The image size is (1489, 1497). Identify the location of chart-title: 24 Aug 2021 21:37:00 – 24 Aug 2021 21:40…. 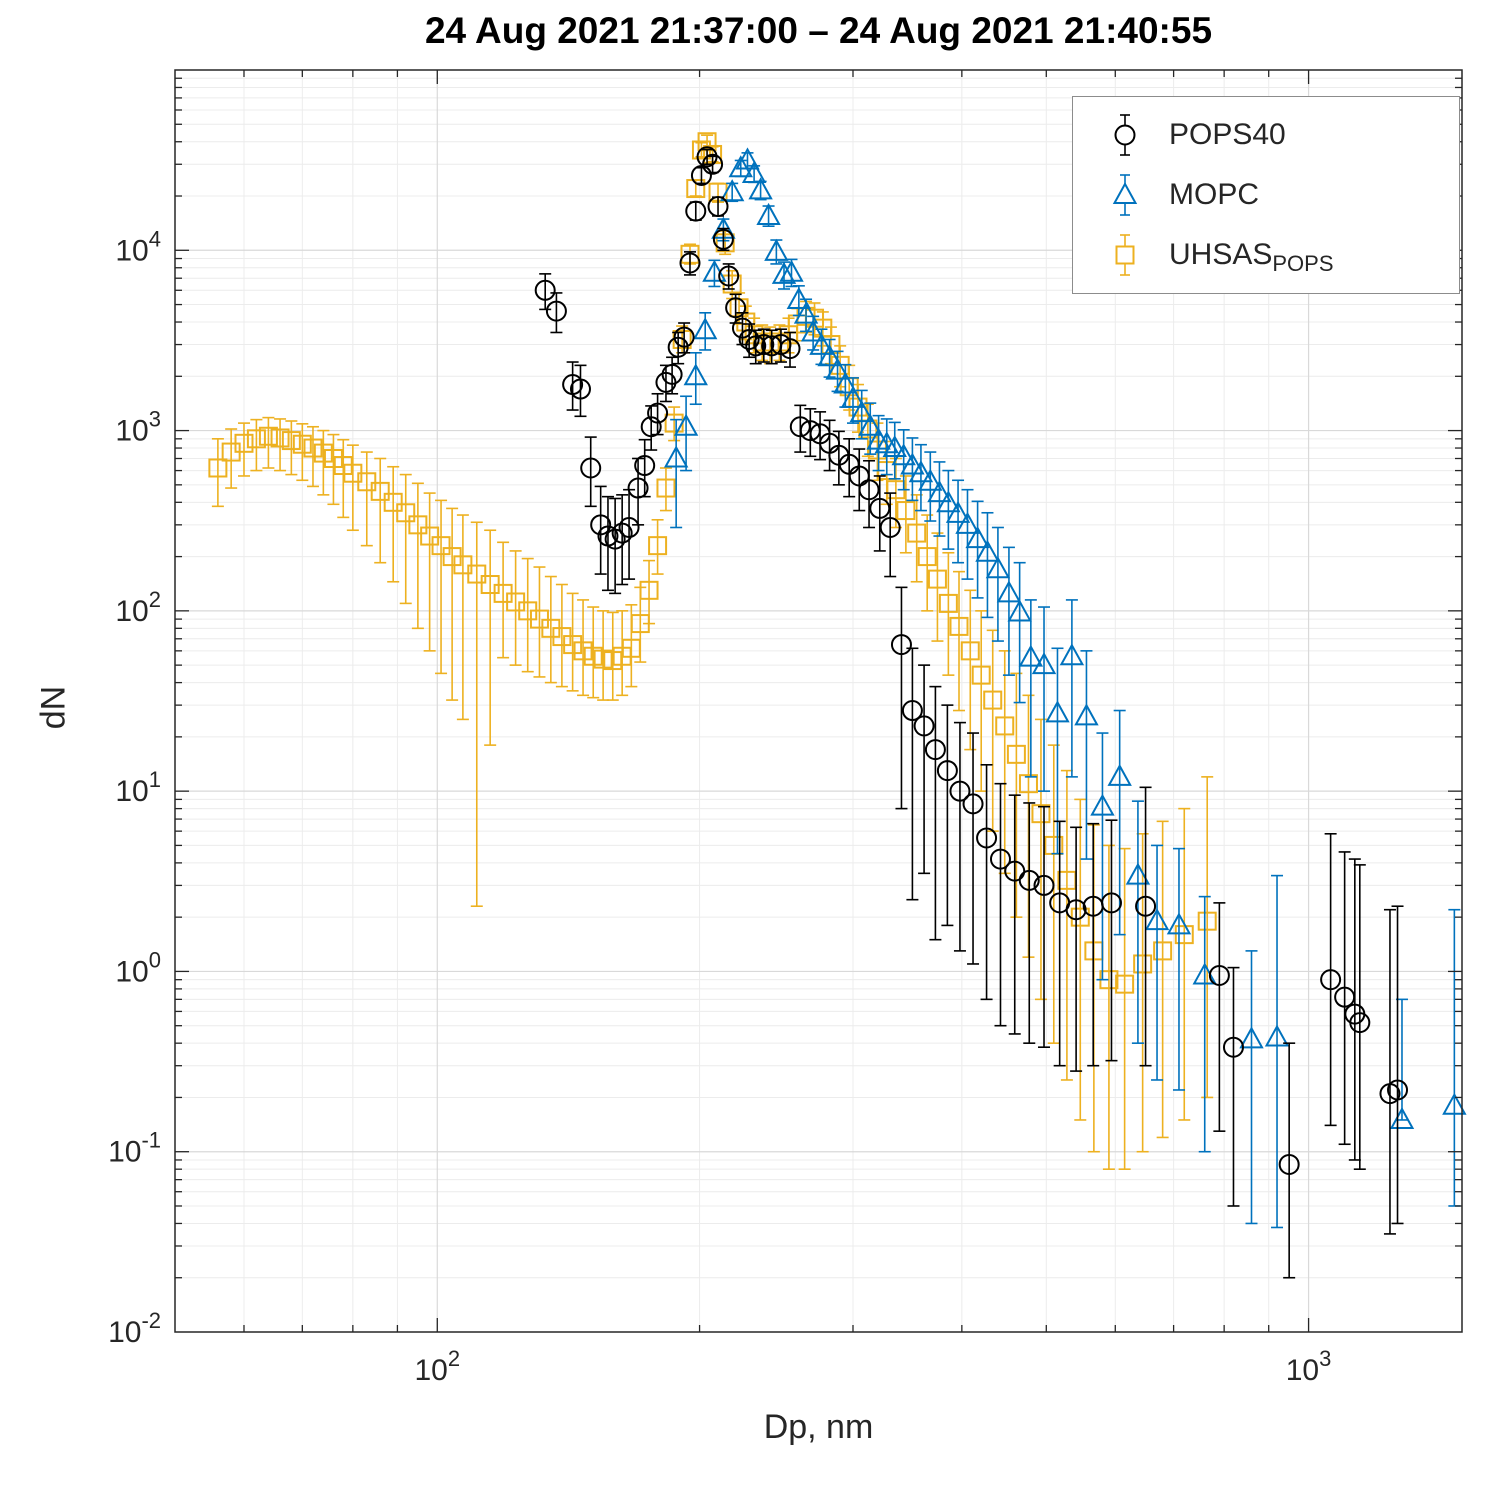
(818, 30).